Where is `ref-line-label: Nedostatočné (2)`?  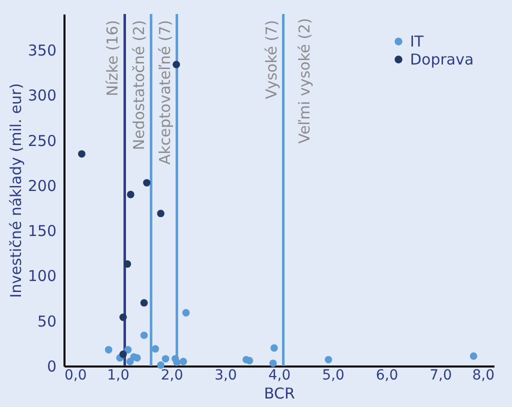 ref-line-label: Nedostatočné (2) is located at coordinates (139, 85).